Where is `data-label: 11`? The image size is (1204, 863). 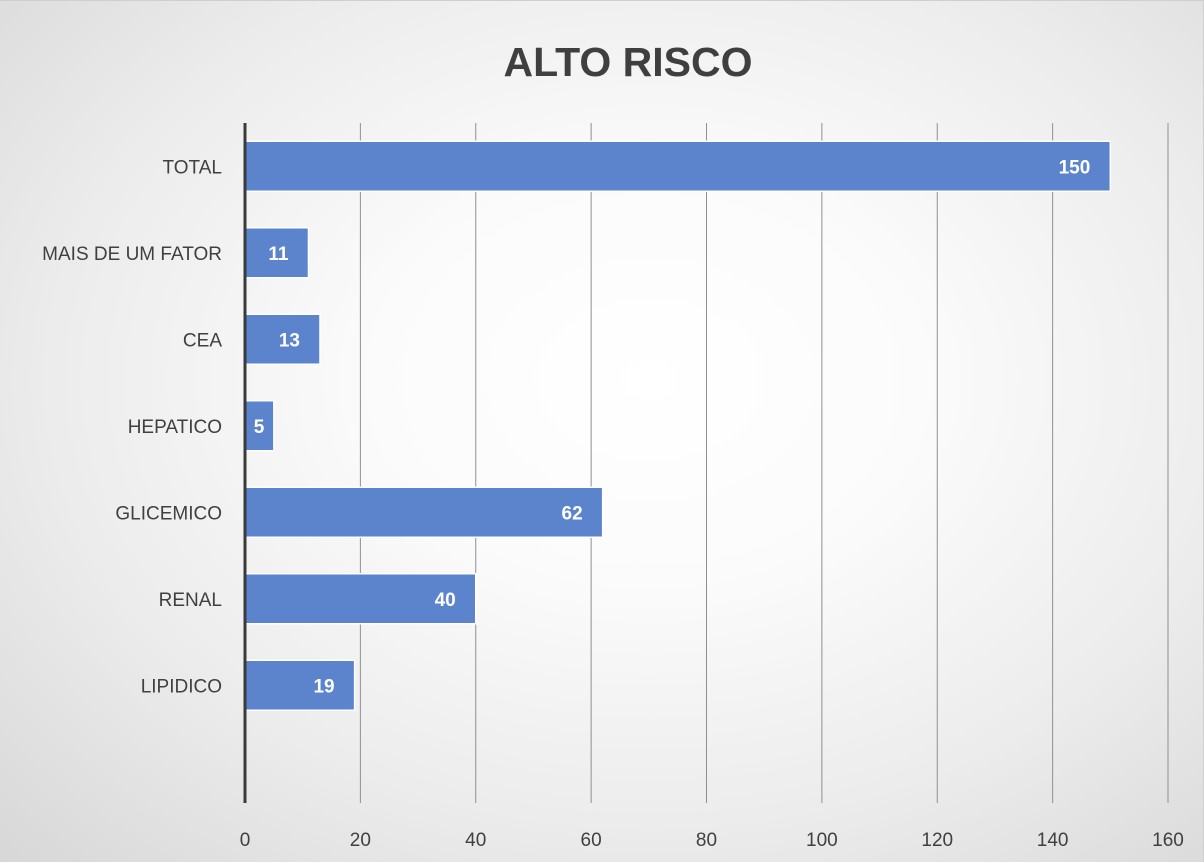 data-label: 11 is located at coordinates (278, 254).